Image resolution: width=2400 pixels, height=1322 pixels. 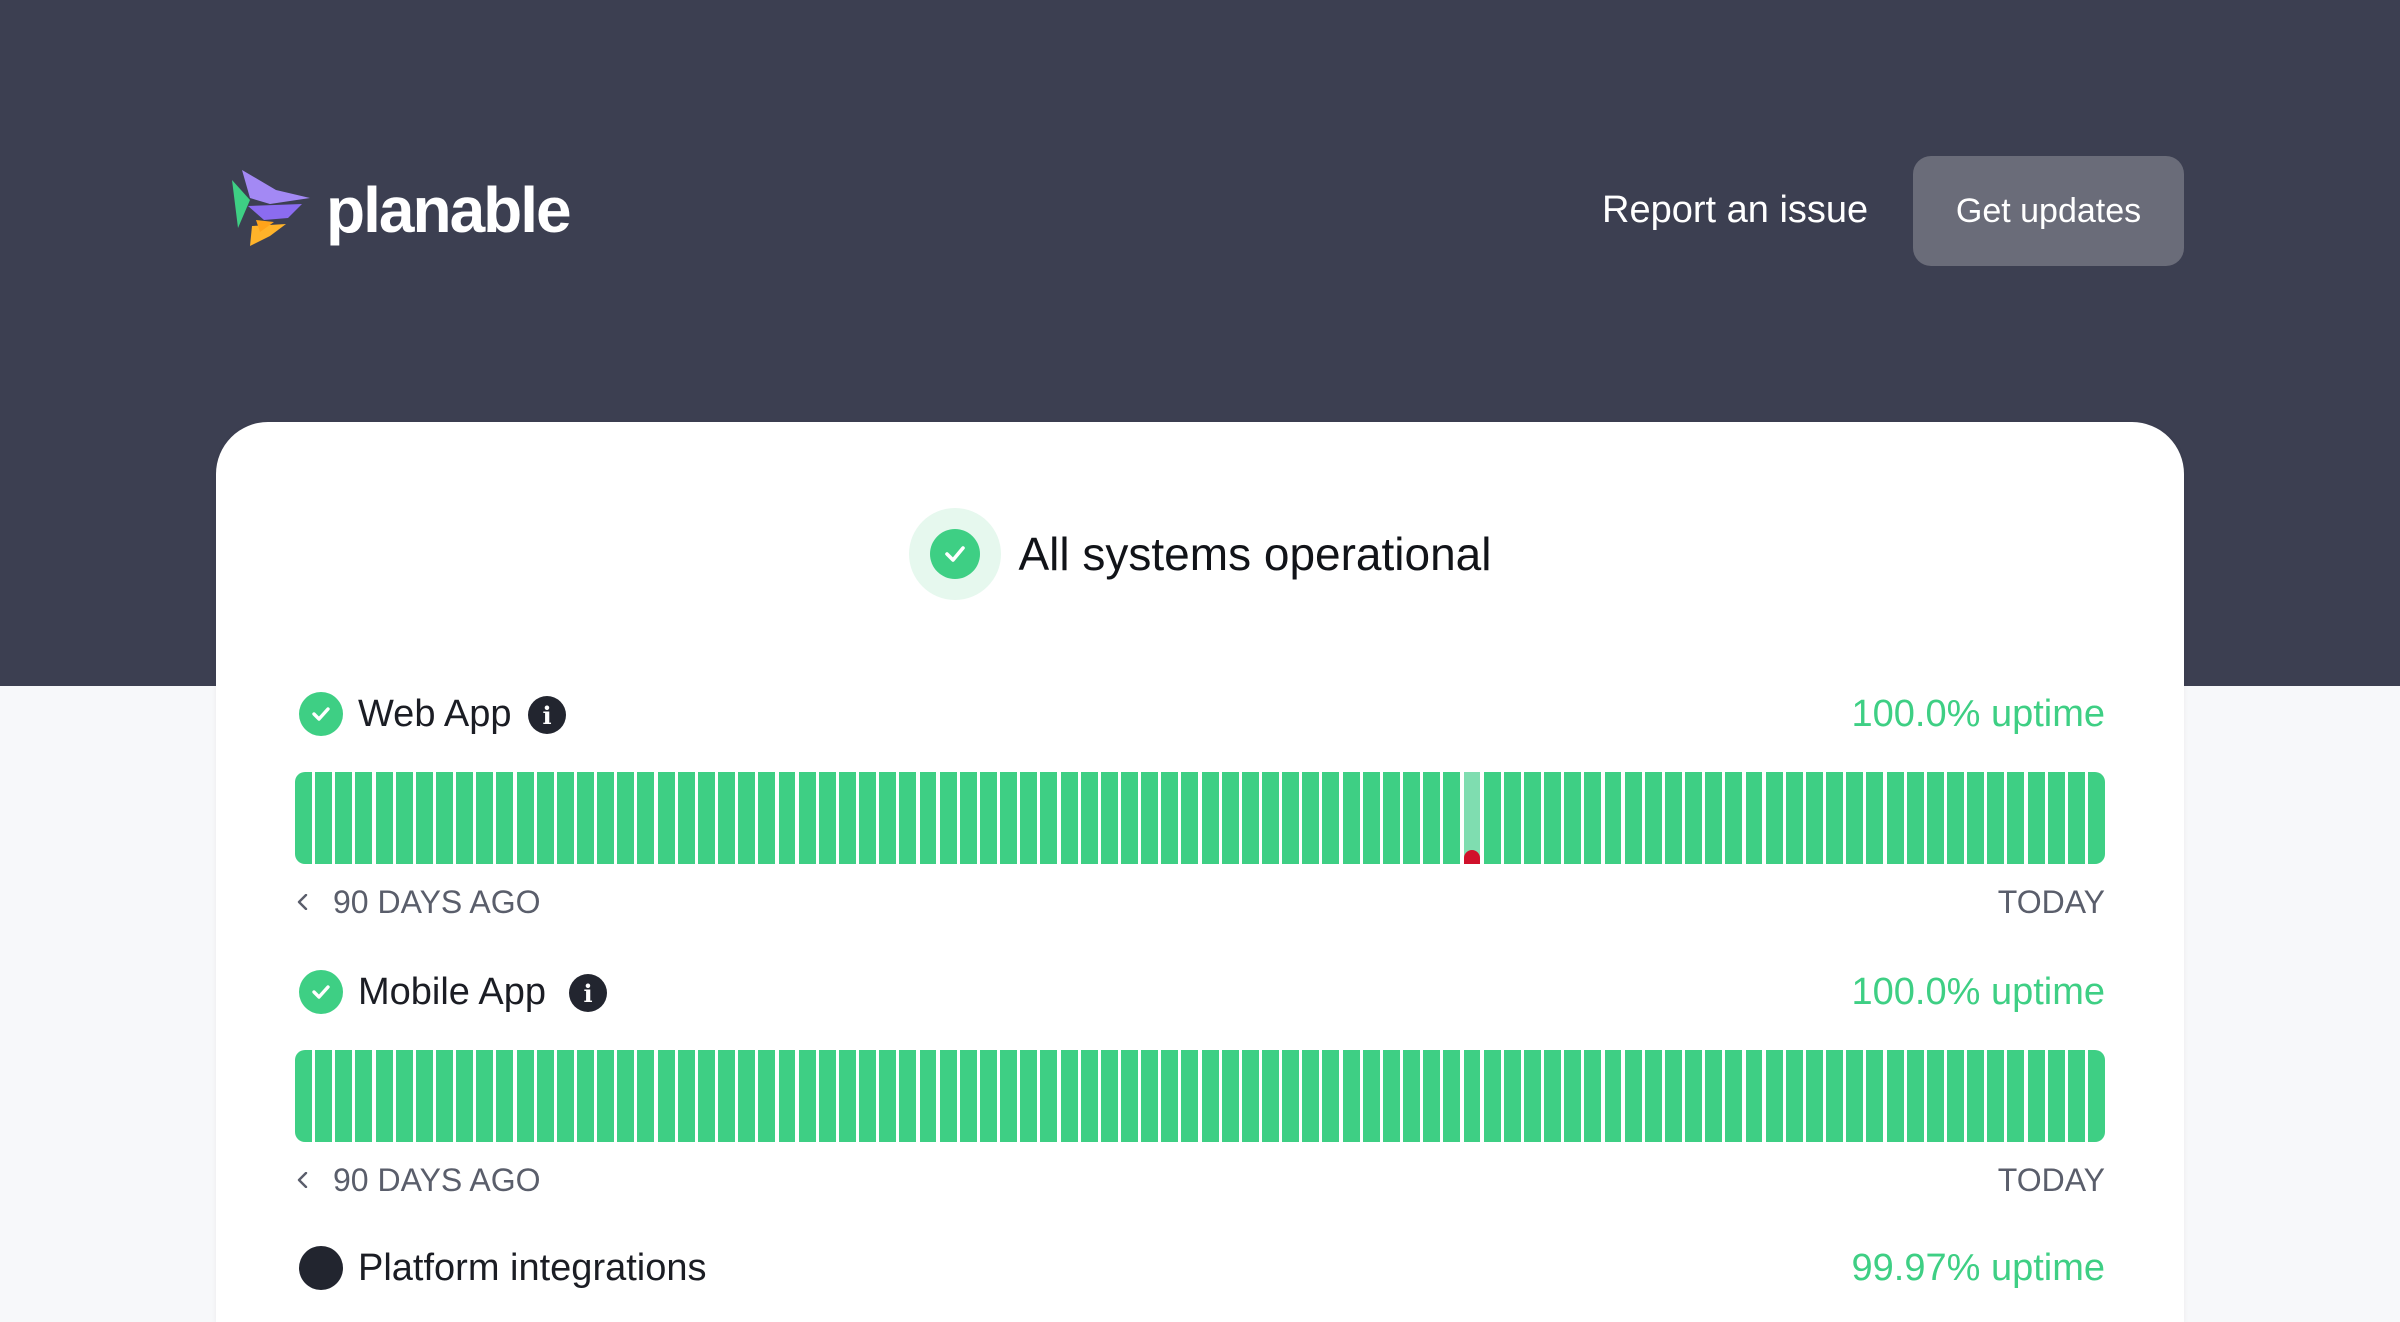 What do you see at coordinates (547, 715) in the screenshot?
I see `info-icon: i` at bounding box center [547, 715].